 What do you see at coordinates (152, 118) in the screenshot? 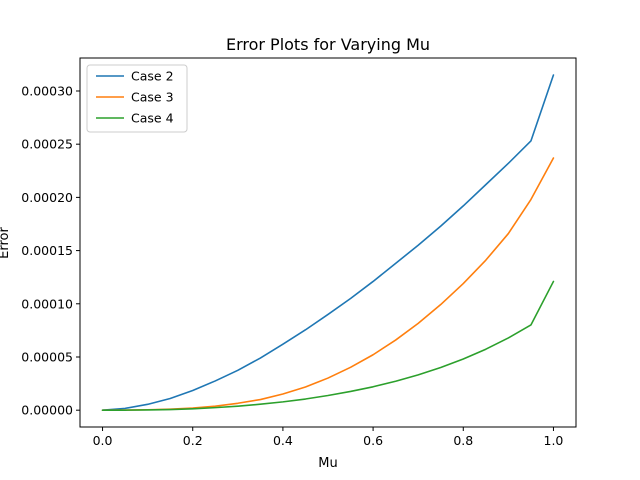
I see `legend-label: Case 4` at bounding box center [152, 118].